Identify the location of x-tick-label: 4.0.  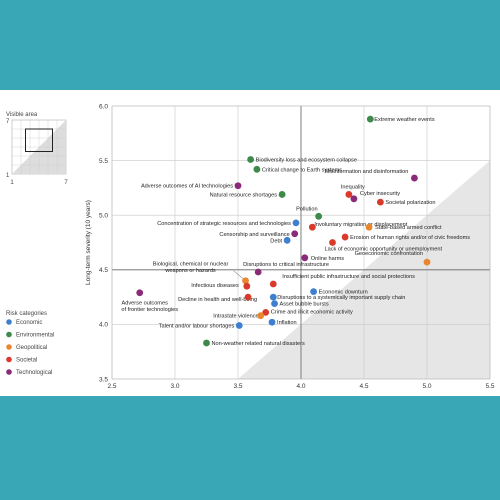
(300, 386).